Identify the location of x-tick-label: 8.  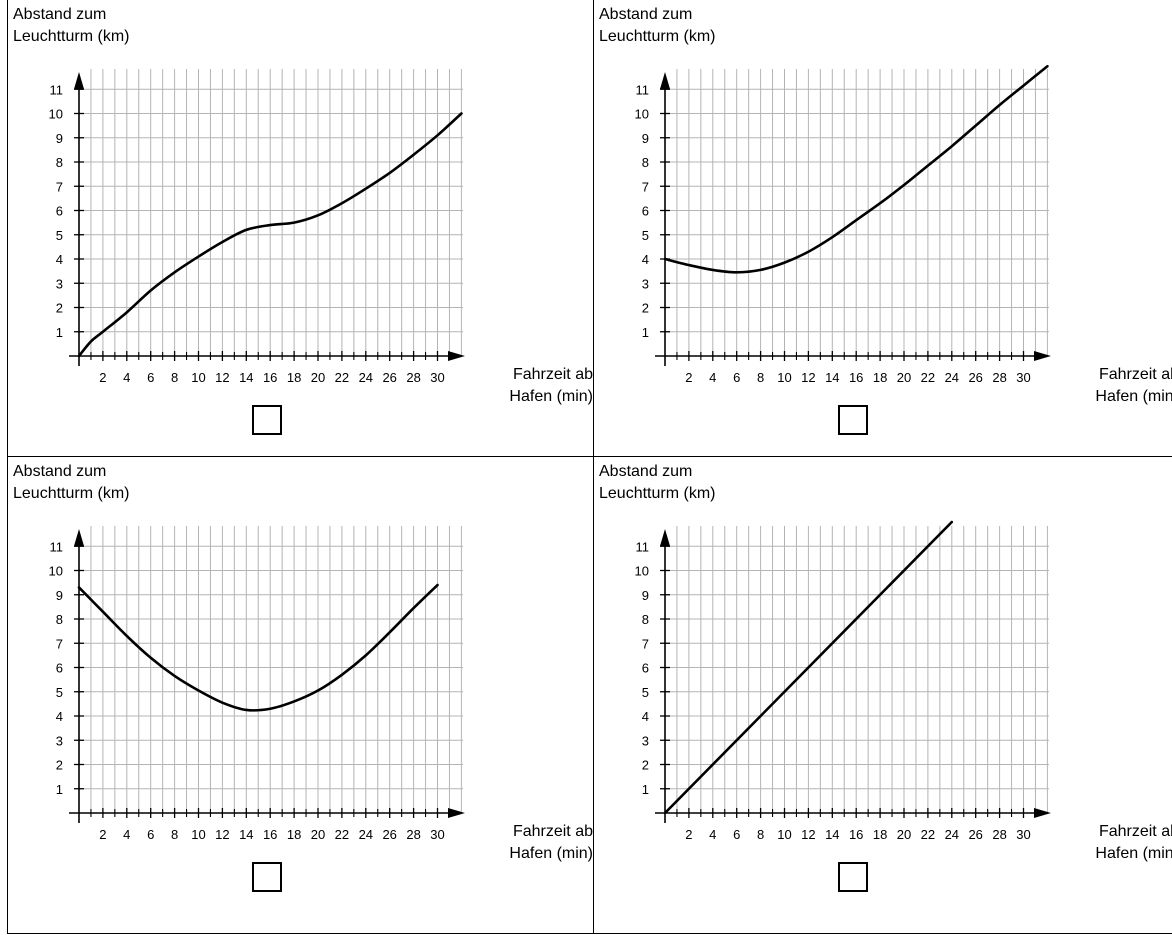
(760, 377).